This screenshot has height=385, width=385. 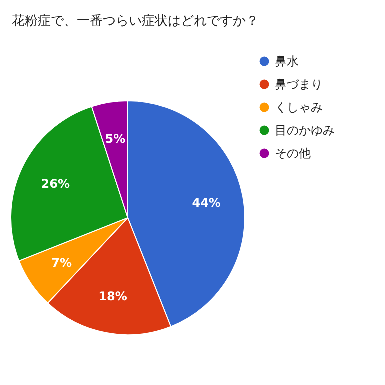 What do you see at coordinates (299, 85) in the screenshot?
I see `legend-label: 鼻づまり` at bounding box center [299, 85].